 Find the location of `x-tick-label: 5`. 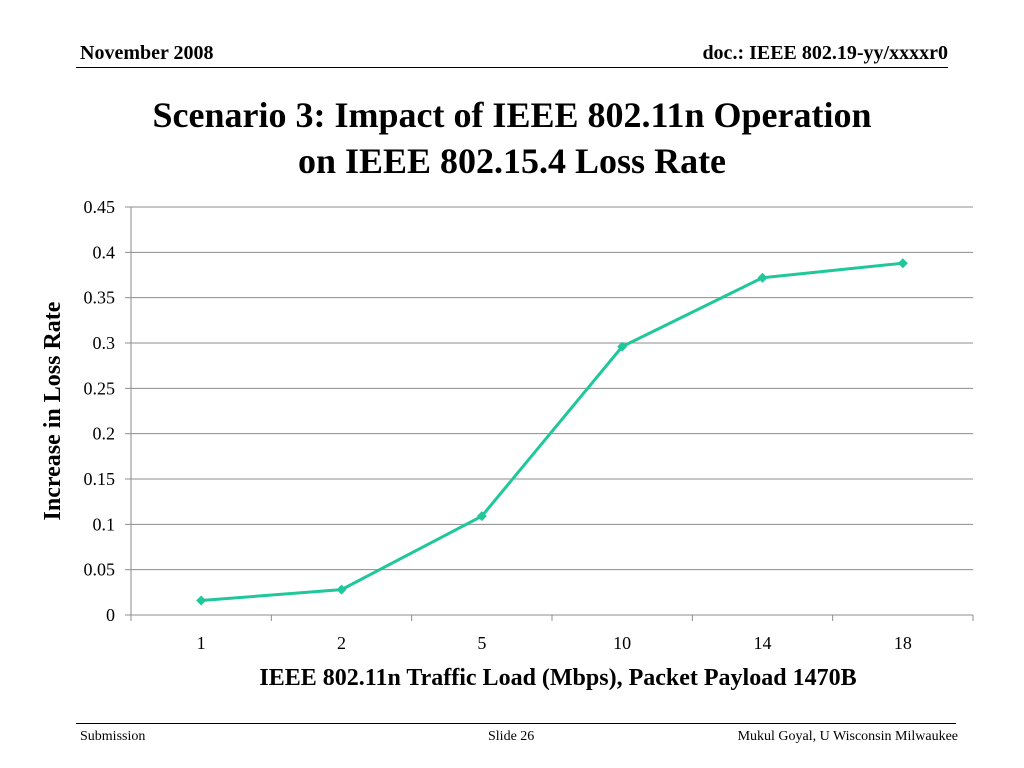

x-tick-label: 5 is located at coordinates (481, 643).